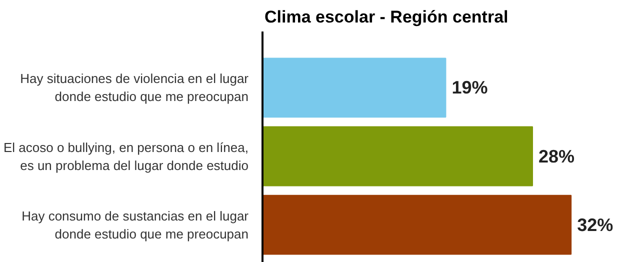 This screenshot has width=640, height=262. Describe the element at coordinates (126, 156) in the screenshot. I see `y-tick-label: El acoso o bullying, en persona o en línea, es un problema del lugar donde estudio` at that location.